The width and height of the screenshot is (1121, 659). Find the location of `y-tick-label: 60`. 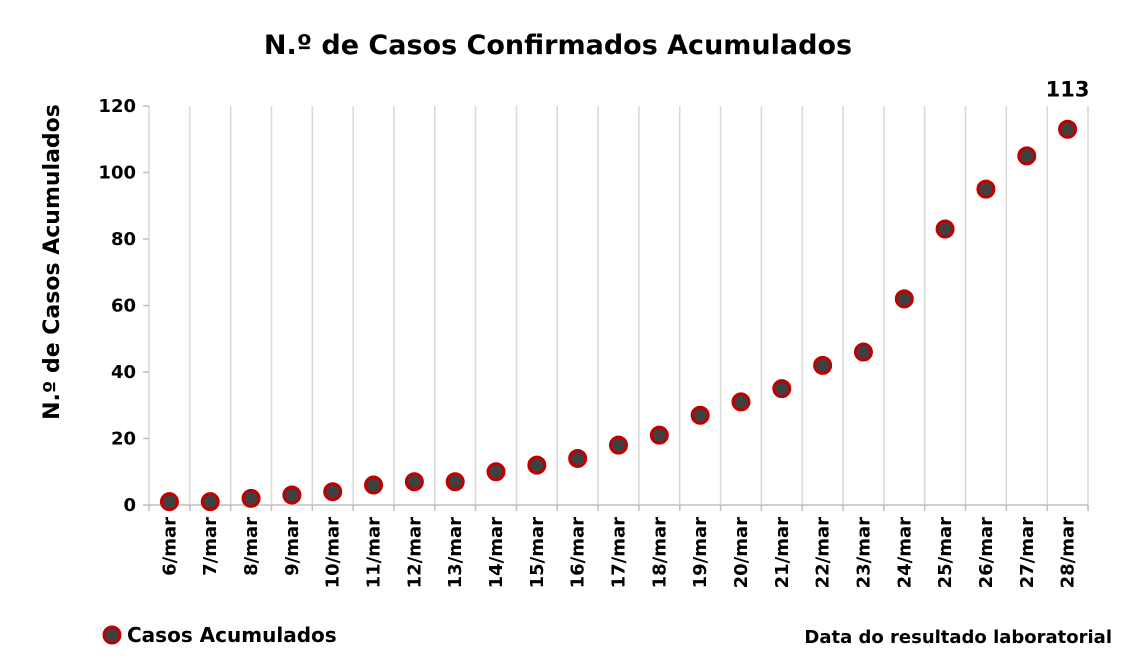

y-tick-label: 60 is located at coordinates (123, 306).